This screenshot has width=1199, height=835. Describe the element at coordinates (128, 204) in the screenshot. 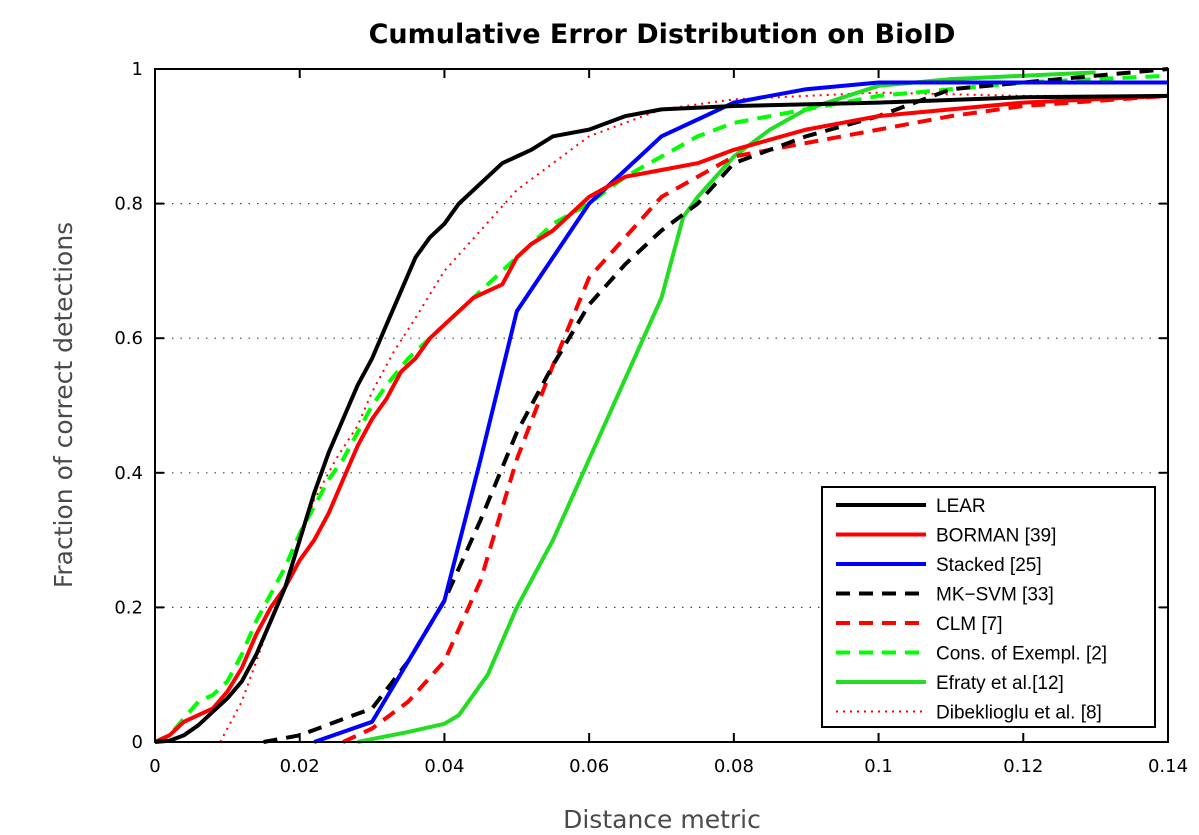

I see `y-tick-label: 0.8` at that location.